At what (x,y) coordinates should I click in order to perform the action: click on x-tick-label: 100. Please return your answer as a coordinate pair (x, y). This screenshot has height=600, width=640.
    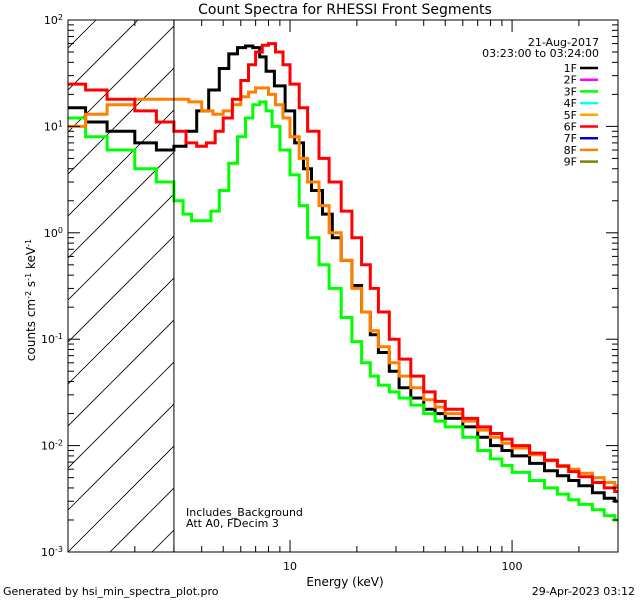
    Looking at the image, I should click on (512, 566).